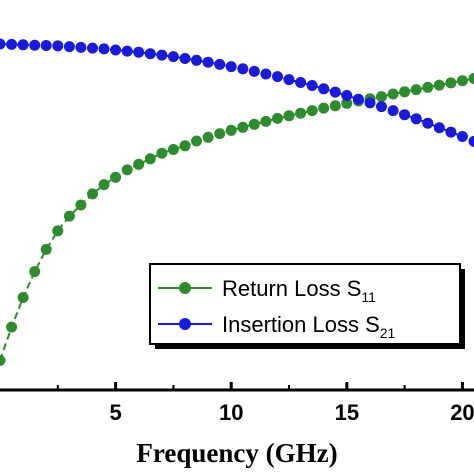 The height and width of the screenshot is (474, 474). Describe the element at coordinates (301, 324) in the screenshot. I see `legend-label-text: Insertion Loss S` at that location.